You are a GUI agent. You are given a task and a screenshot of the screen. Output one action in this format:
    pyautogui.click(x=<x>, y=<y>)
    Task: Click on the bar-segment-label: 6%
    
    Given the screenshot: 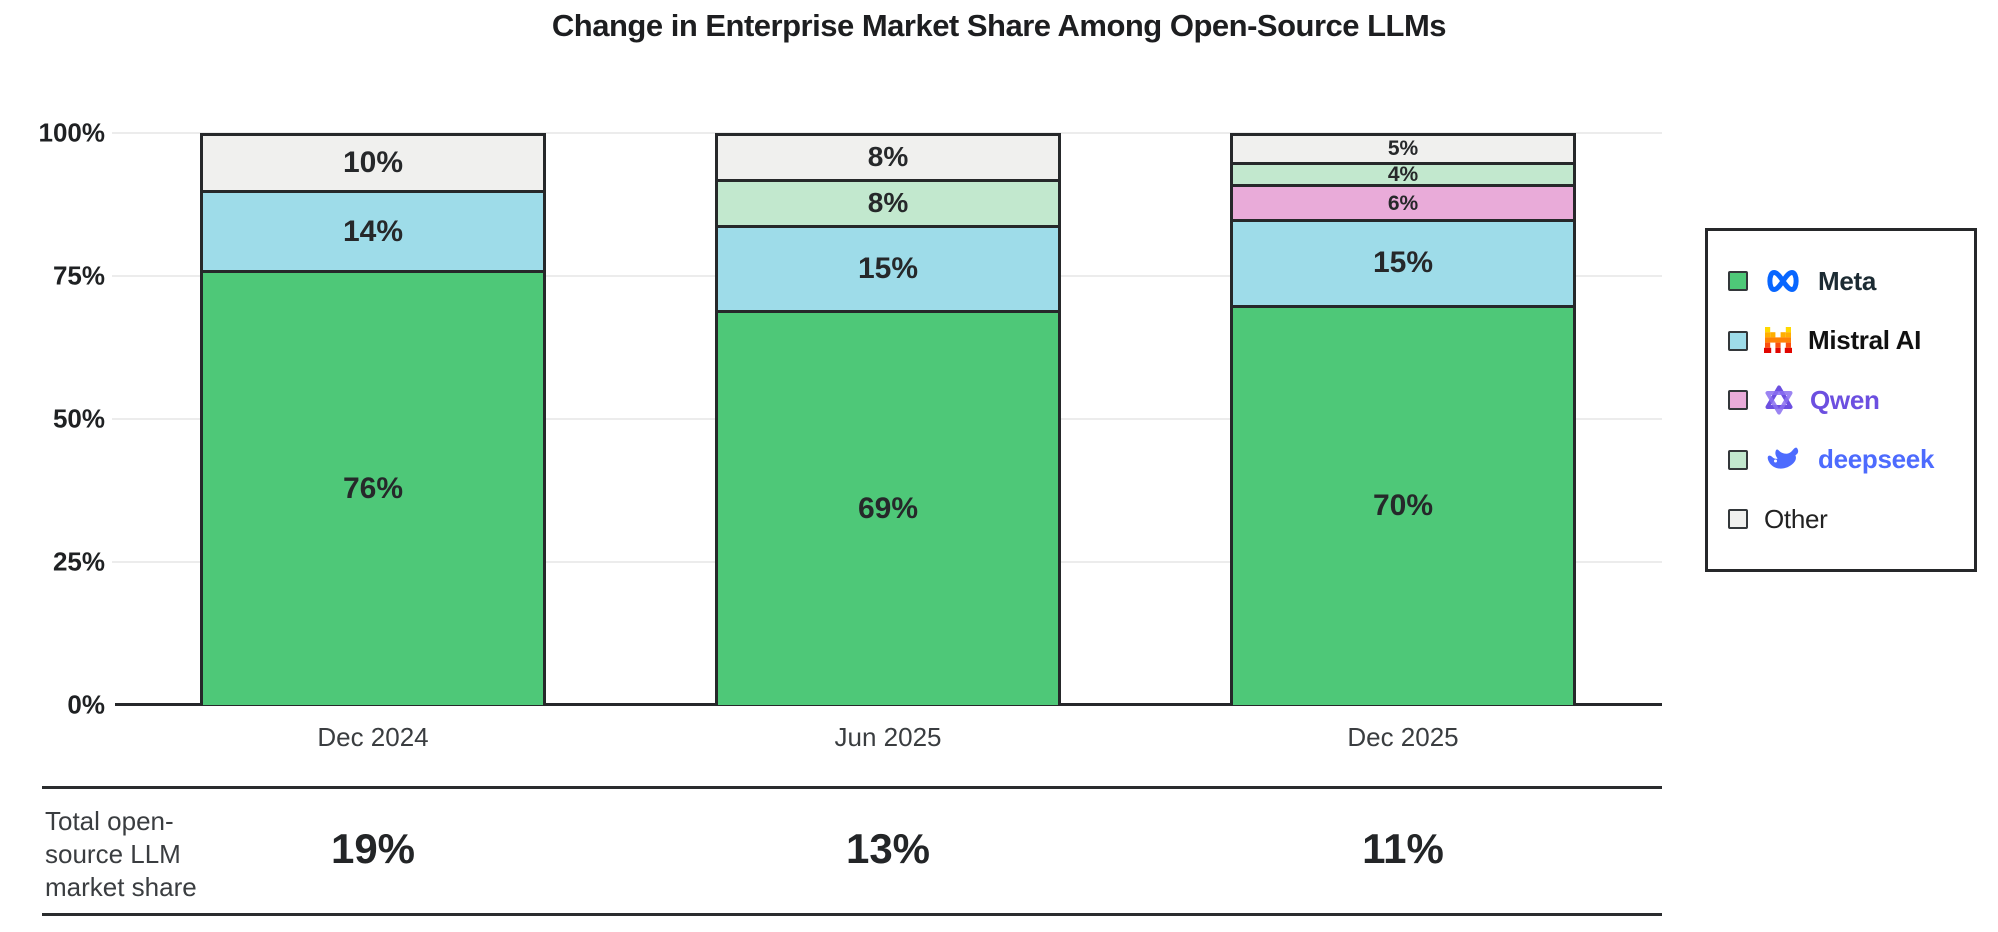 What is the action you would take?
    pyautogui.click(x=1403, y=203)
    